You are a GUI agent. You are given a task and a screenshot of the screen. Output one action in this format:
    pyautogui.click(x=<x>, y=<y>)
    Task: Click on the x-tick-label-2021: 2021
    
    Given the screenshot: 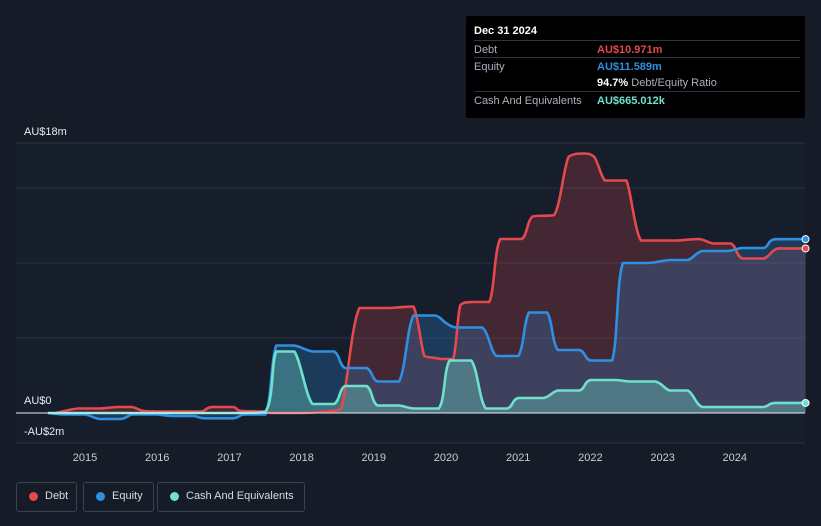 What is the action you would take?
    pyautogui.click(x=518, y=458)
    